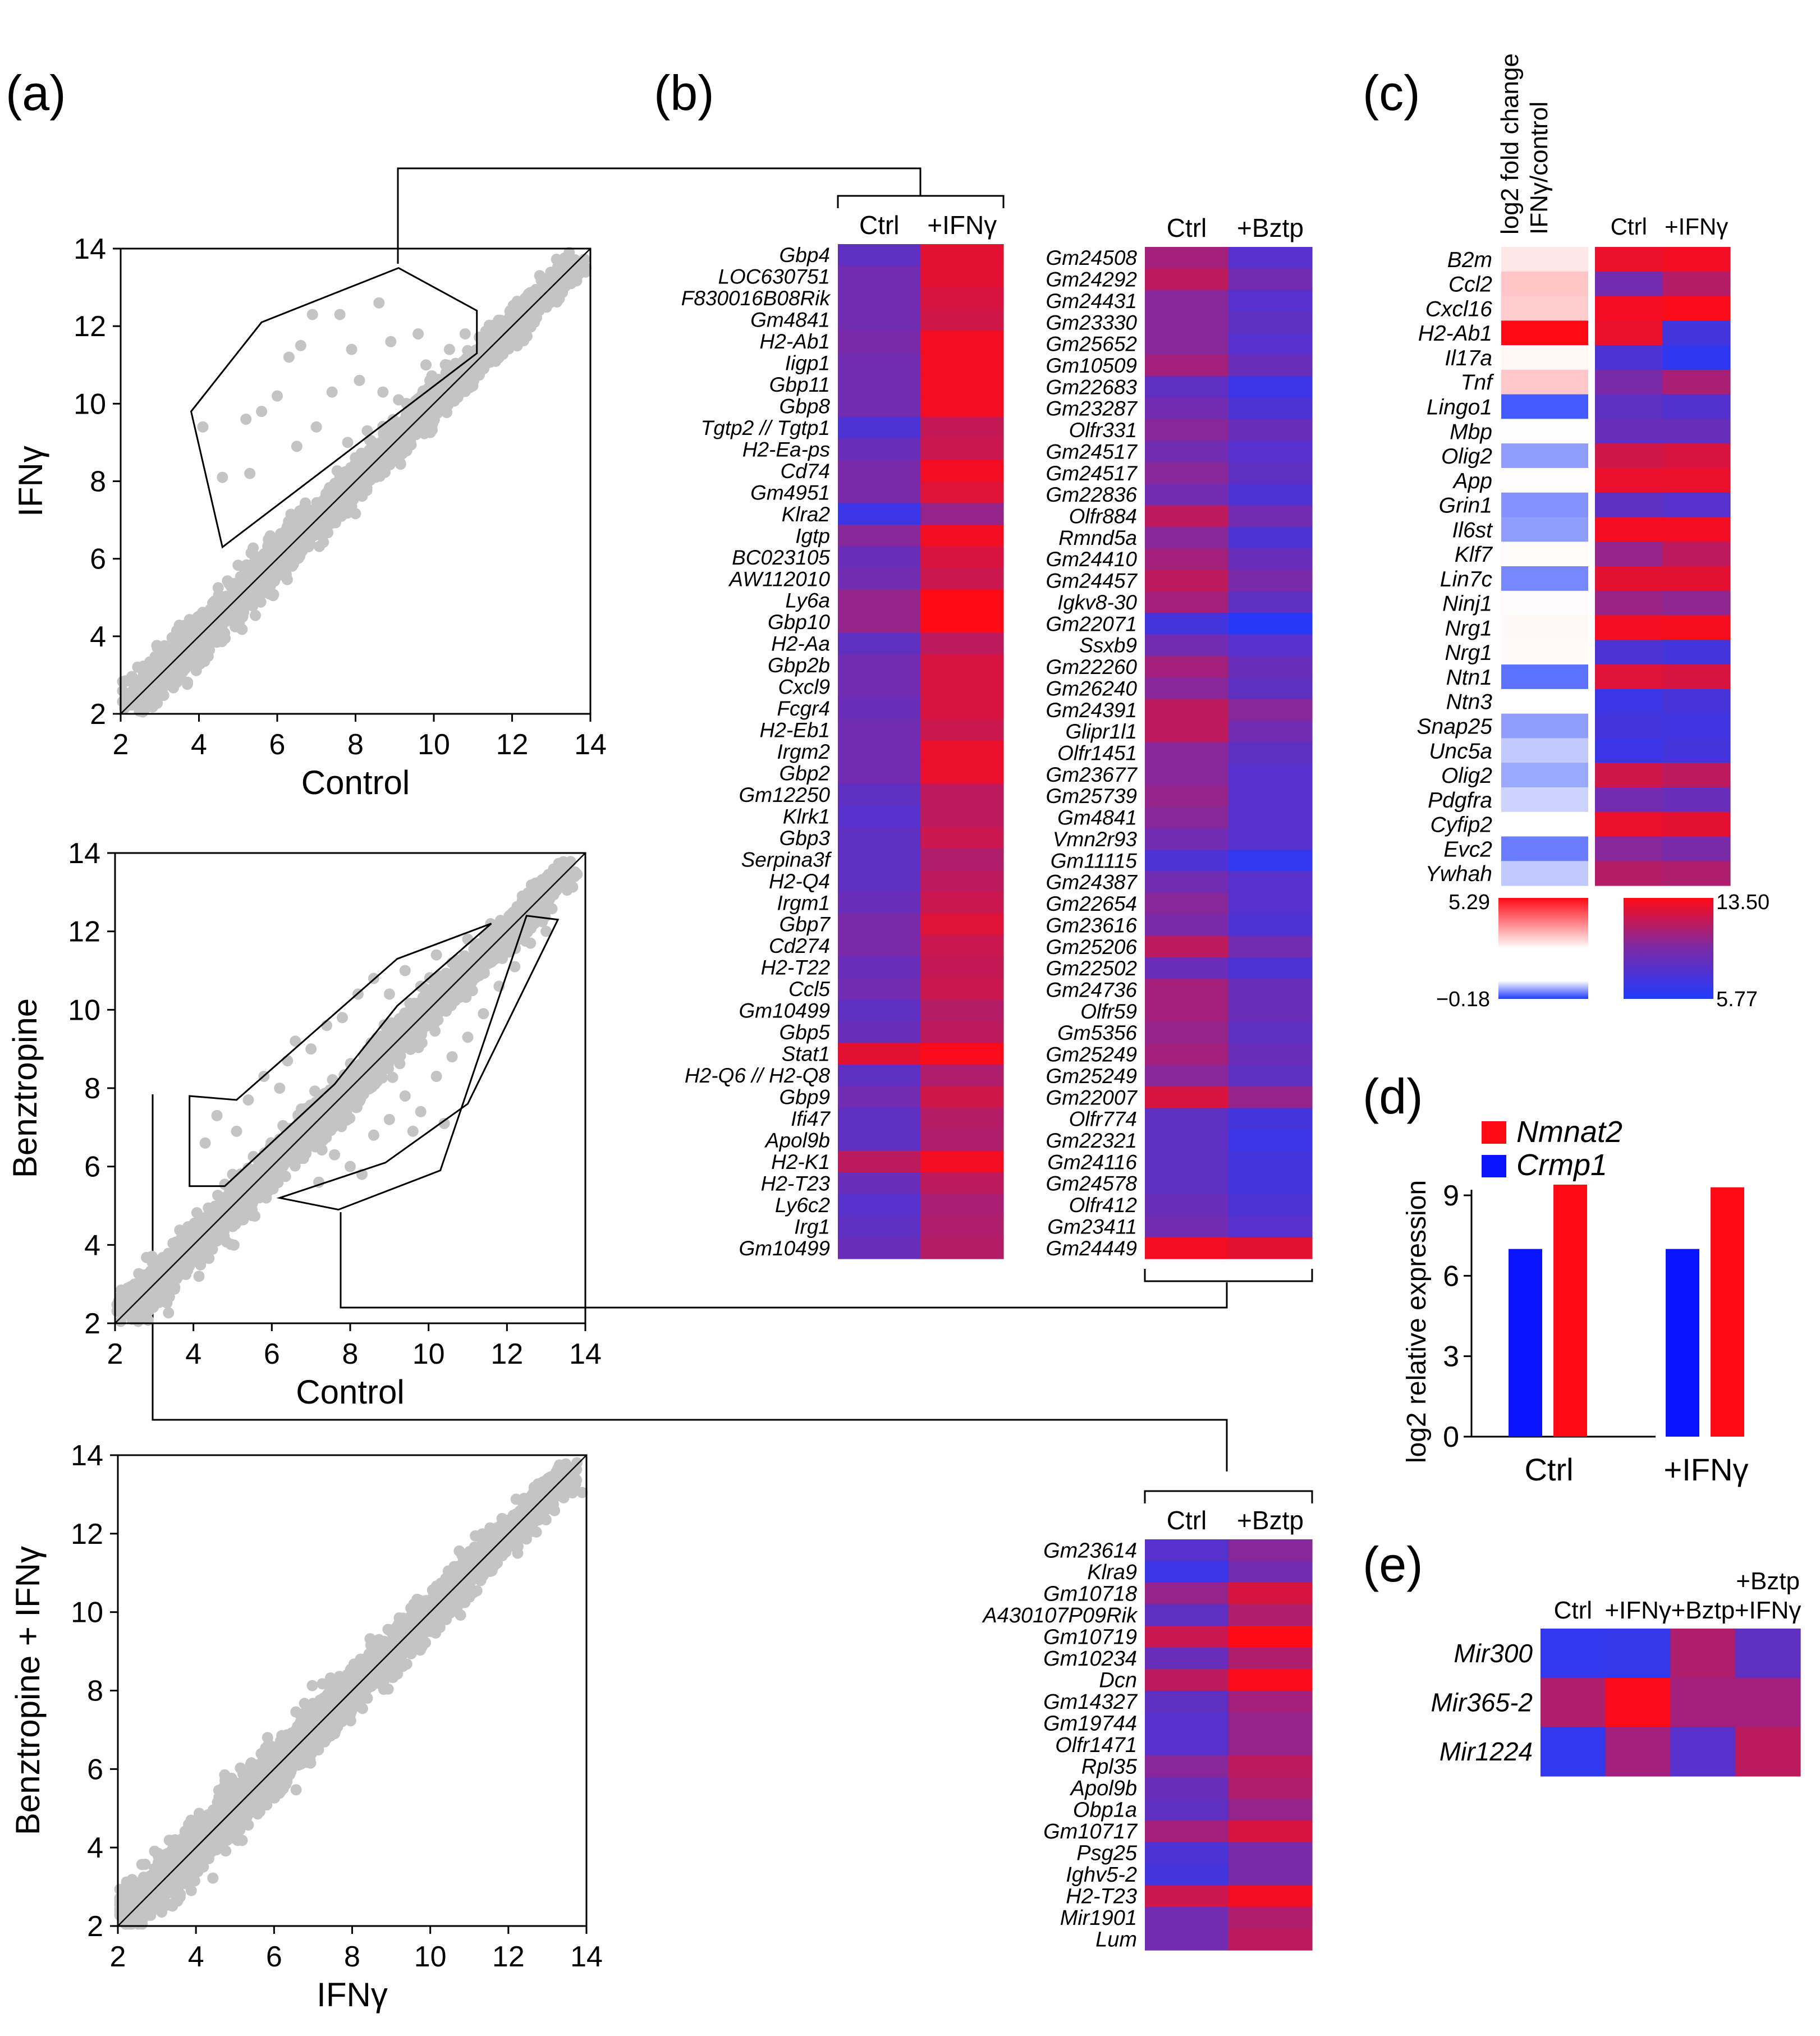  Describe the element at coordinates (684, 93) in the screenshot. I see `panel-label-b: (b)` at that location.